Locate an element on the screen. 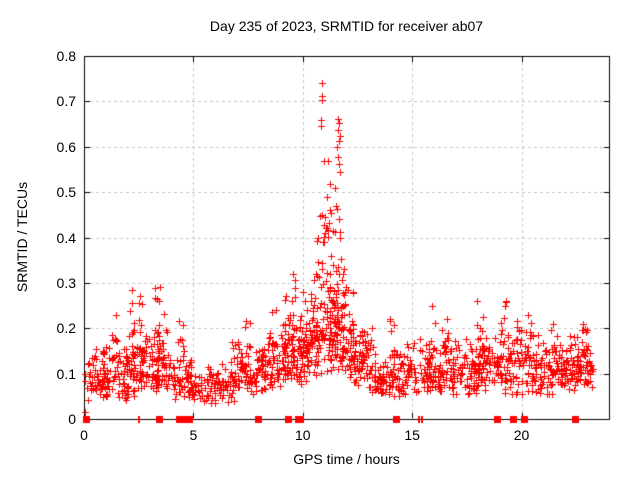  y-tick-label: 0.7 is located at coordinates (66, 101).